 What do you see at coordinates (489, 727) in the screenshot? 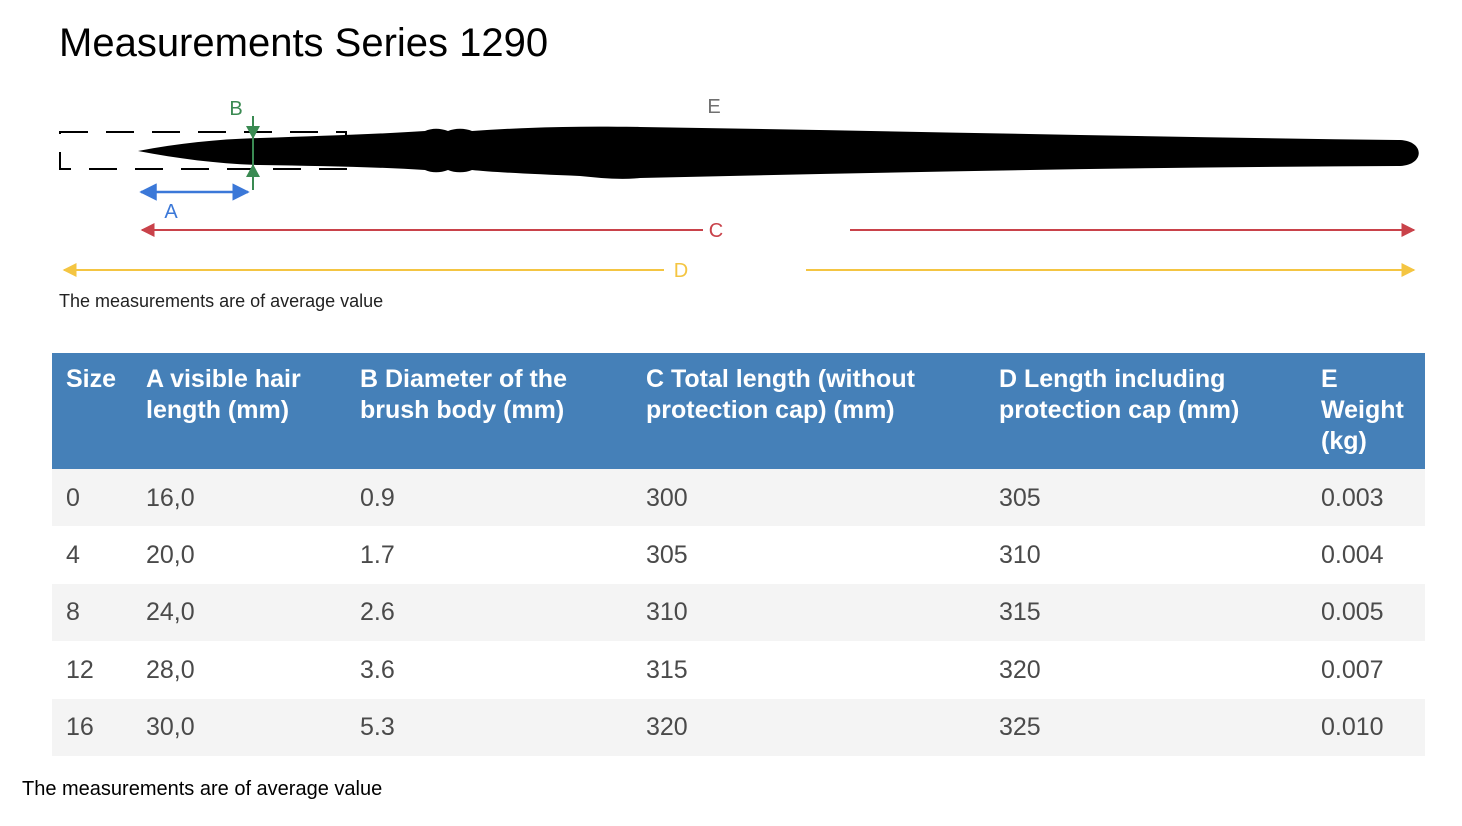
I see `cell-b: 5.3` at bounding box center [489, 727].